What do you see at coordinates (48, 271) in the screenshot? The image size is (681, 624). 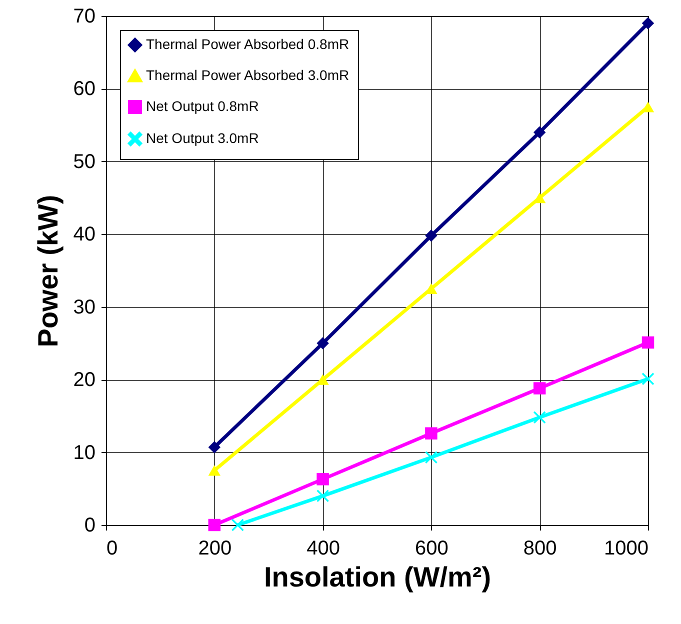 I see `y-axis-title: Power (kW)` at bounding box center [48, 271].